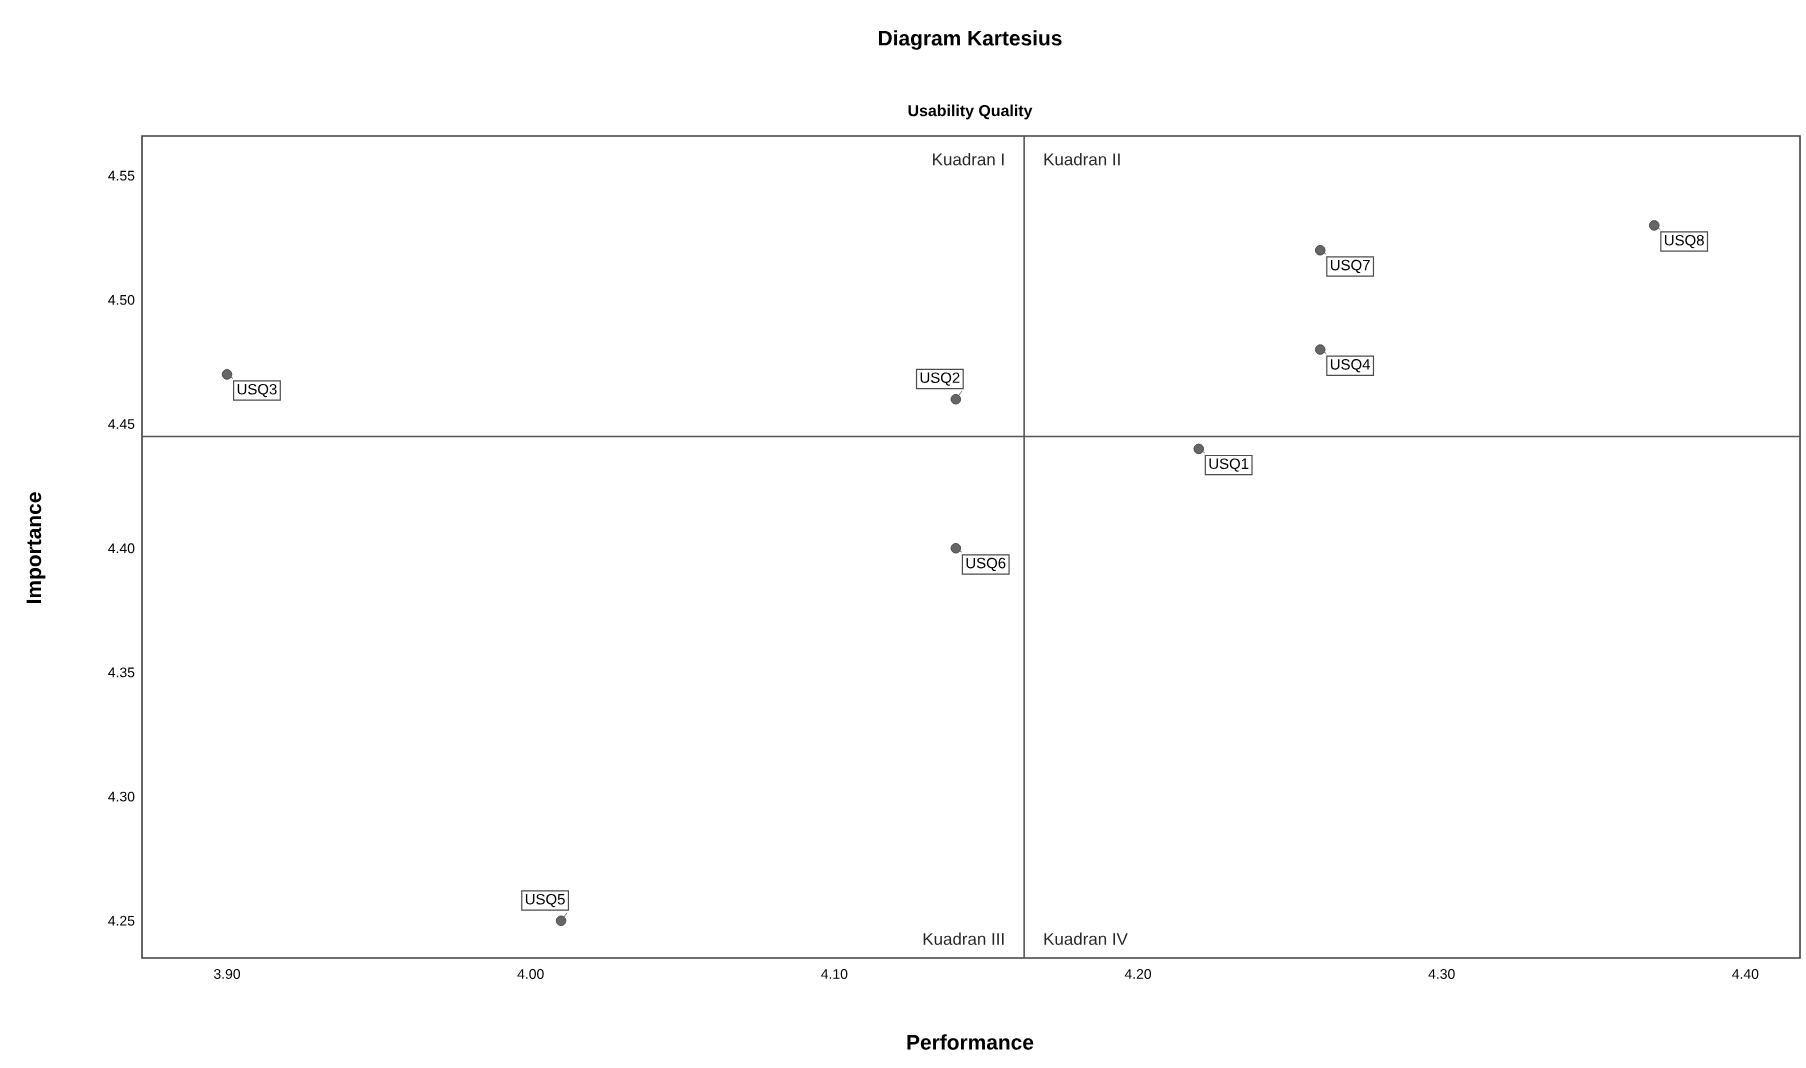 Image resolution: width=1806 pixels, height=1068 pixels. Describe the element at coordinates (970, 1042) in the screenshot. I see `x-axis-title: Performance` at that location.